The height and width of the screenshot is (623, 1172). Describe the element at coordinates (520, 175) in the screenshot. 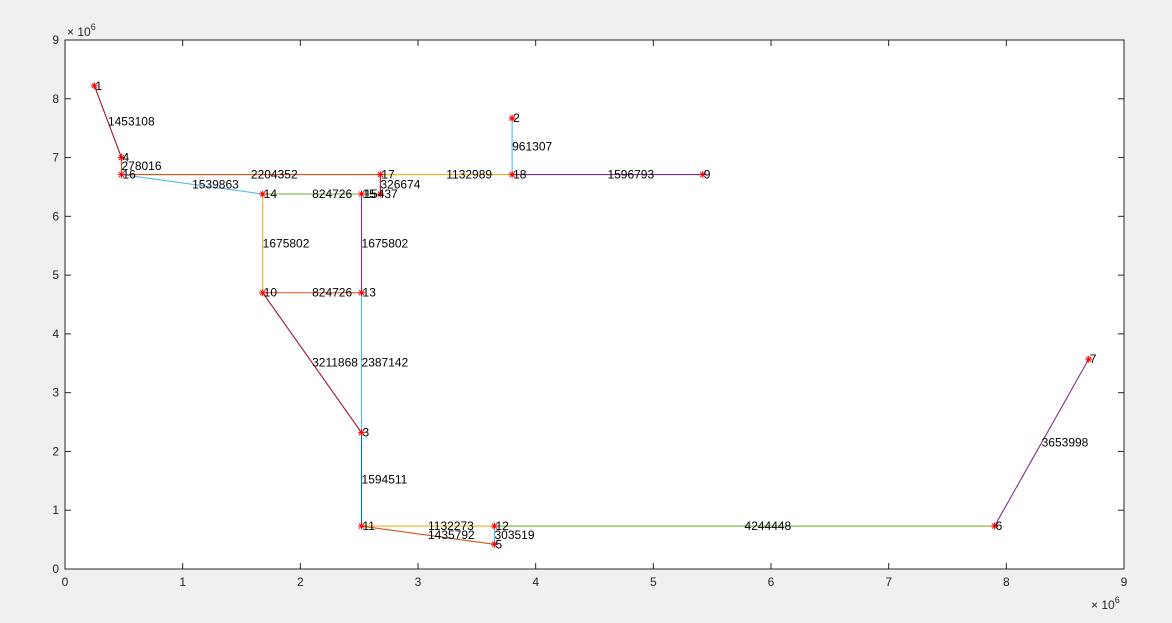

I see `node-label: 18` at that location.